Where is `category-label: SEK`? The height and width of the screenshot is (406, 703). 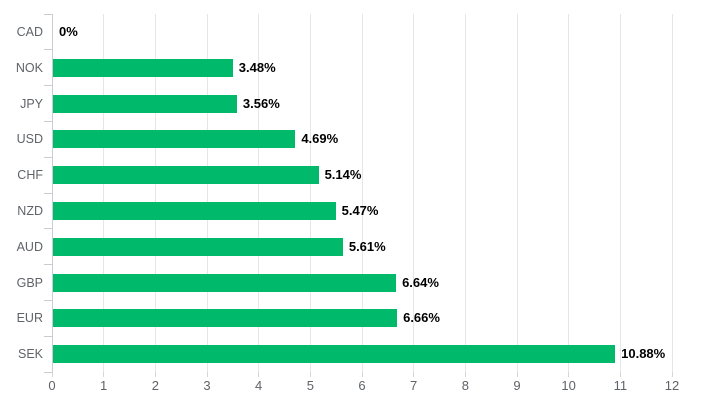 category-label: SEK is located at coordinates (30, 354).